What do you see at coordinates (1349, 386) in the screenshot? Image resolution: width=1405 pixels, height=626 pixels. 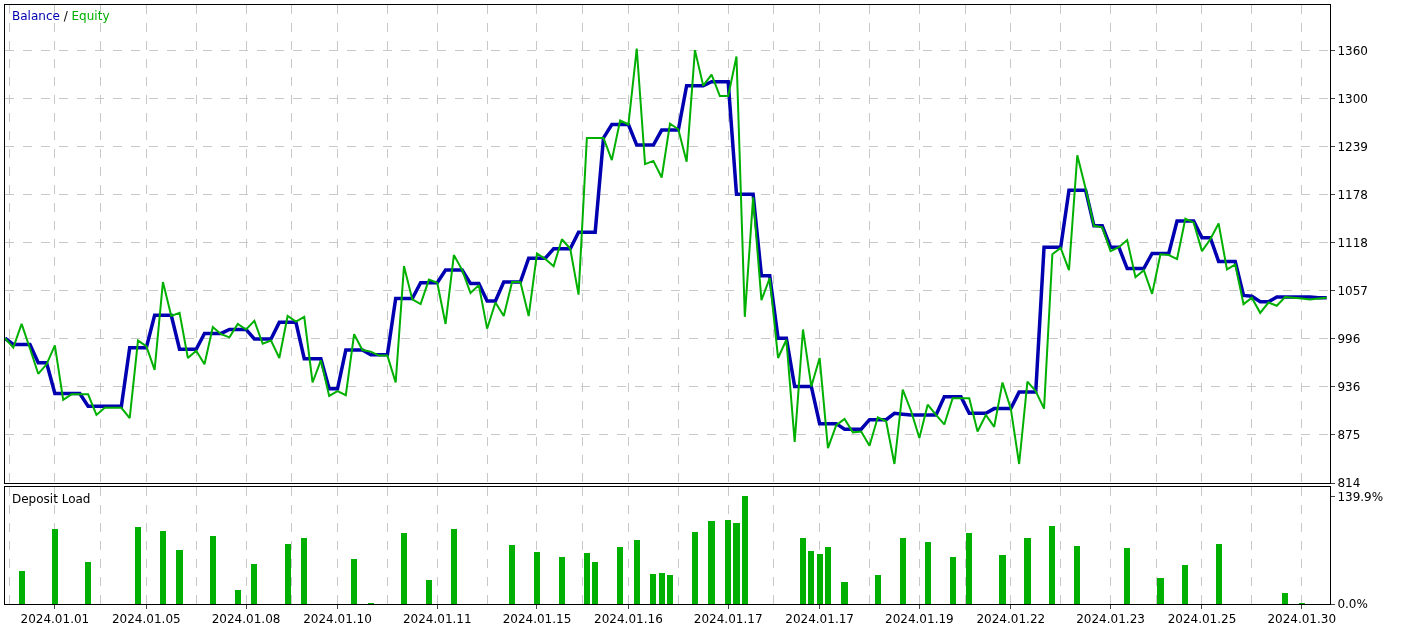 I see `y-tick-label: 936` at bounding box center [1349, 386].